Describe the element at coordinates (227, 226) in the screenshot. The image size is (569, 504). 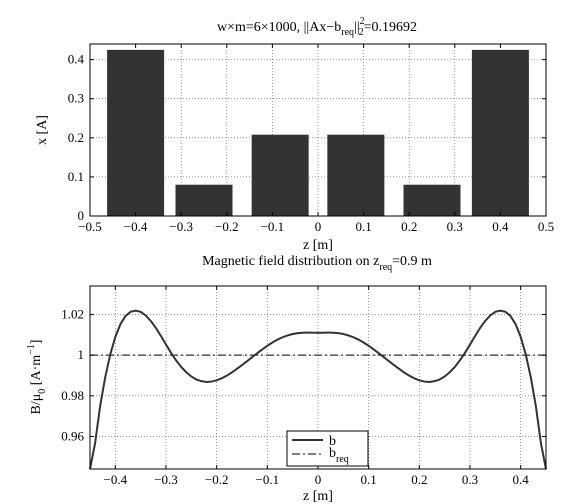
I see `bar-chart-xtick-label: −0.2` at that location.